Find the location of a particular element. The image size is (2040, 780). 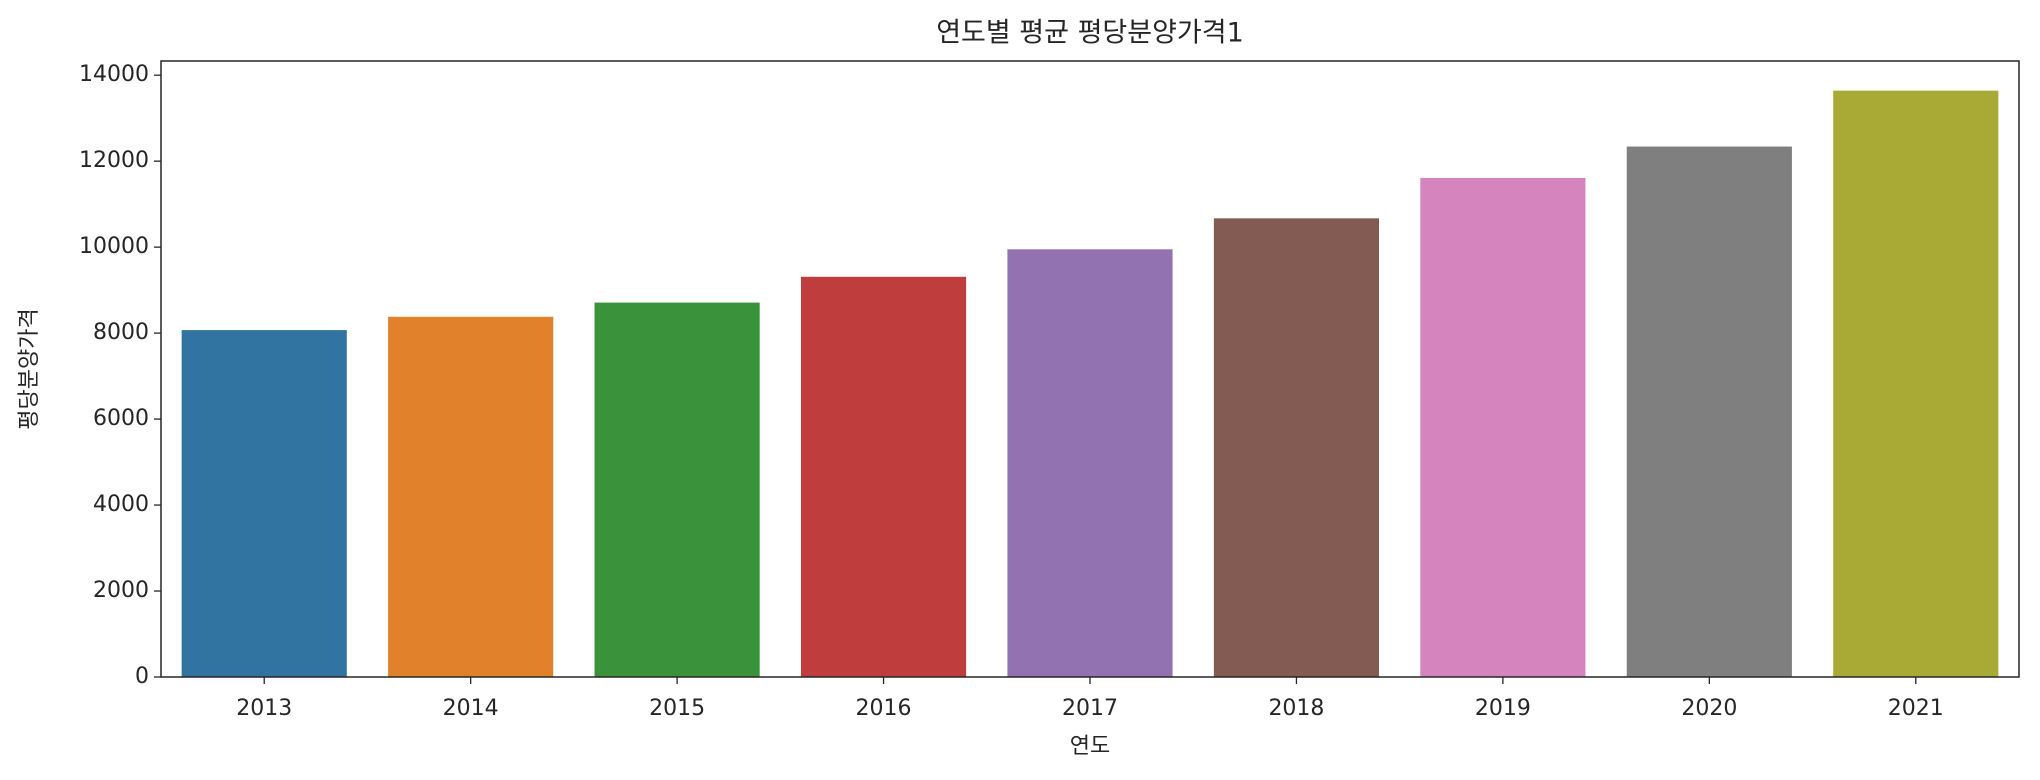

x-tick-label: 2020 is located at coordinates (1709, 708).